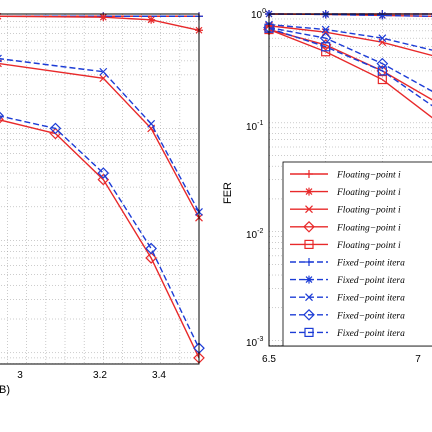 Image resolution: width=432 pixels, height=432 pixels. I want to click on left-xlabel: B), so click(5, 390).